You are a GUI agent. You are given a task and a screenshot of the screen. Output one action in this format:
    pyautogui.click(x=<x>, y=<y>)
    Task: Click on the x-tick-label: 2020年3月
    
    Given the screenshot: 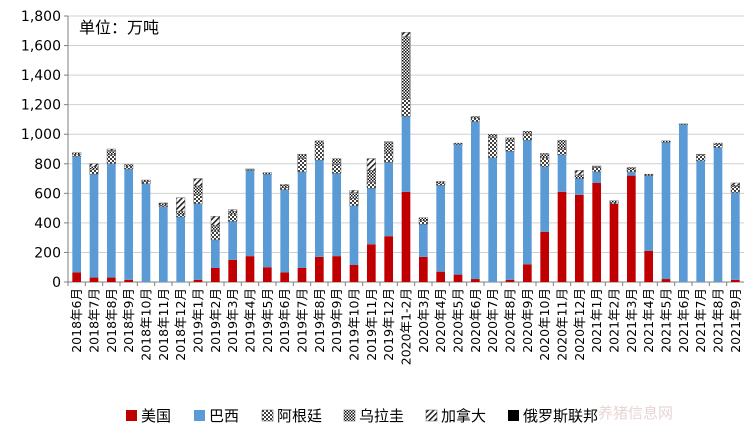 What is the action you would take?
    pyautogui.click(x=423, y=320)
    